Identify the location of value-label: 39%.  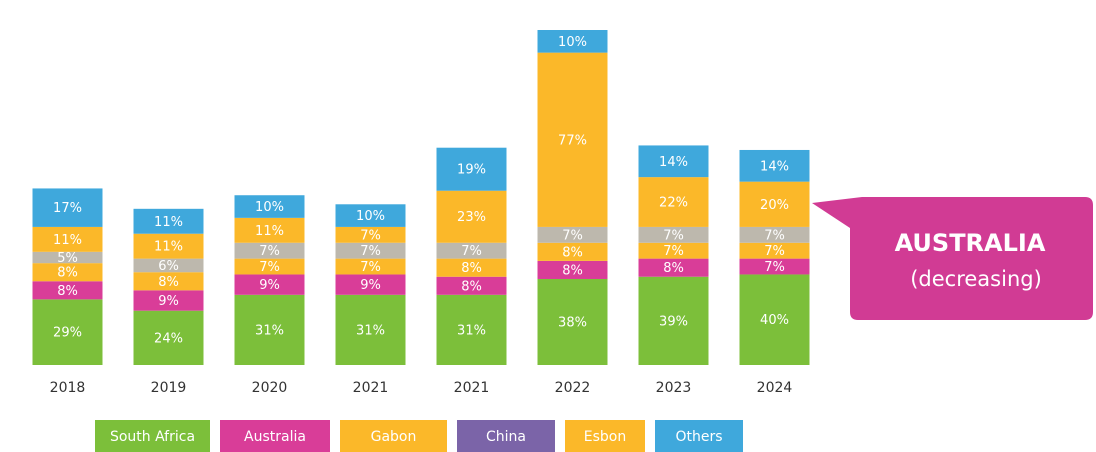
(673, 321).